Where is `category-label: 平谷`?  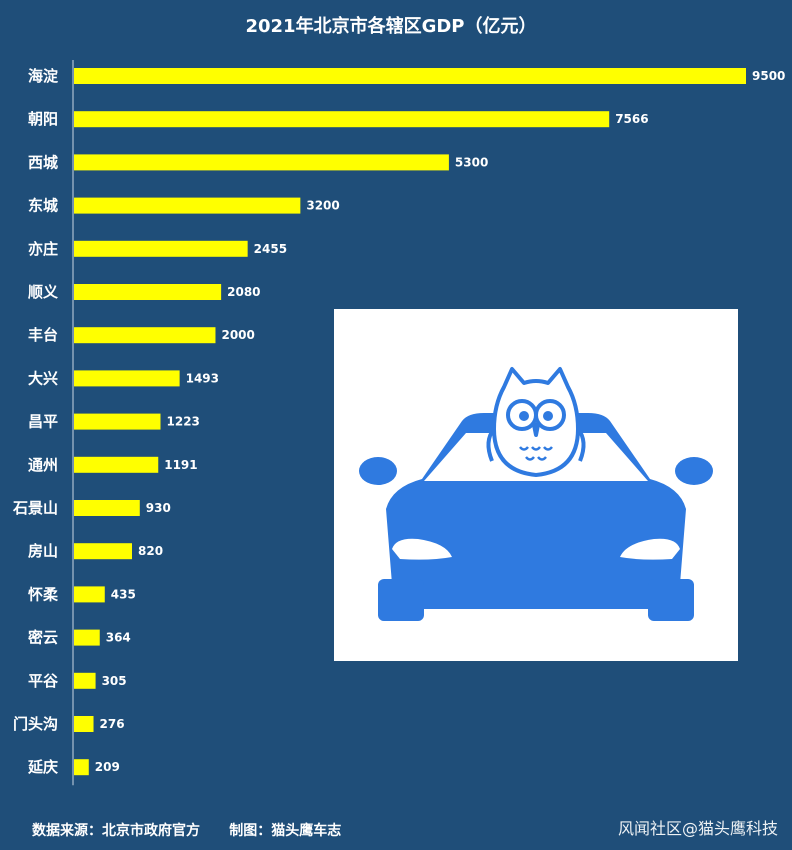 category-label: 平谷 is located at coordinates (43, 681).